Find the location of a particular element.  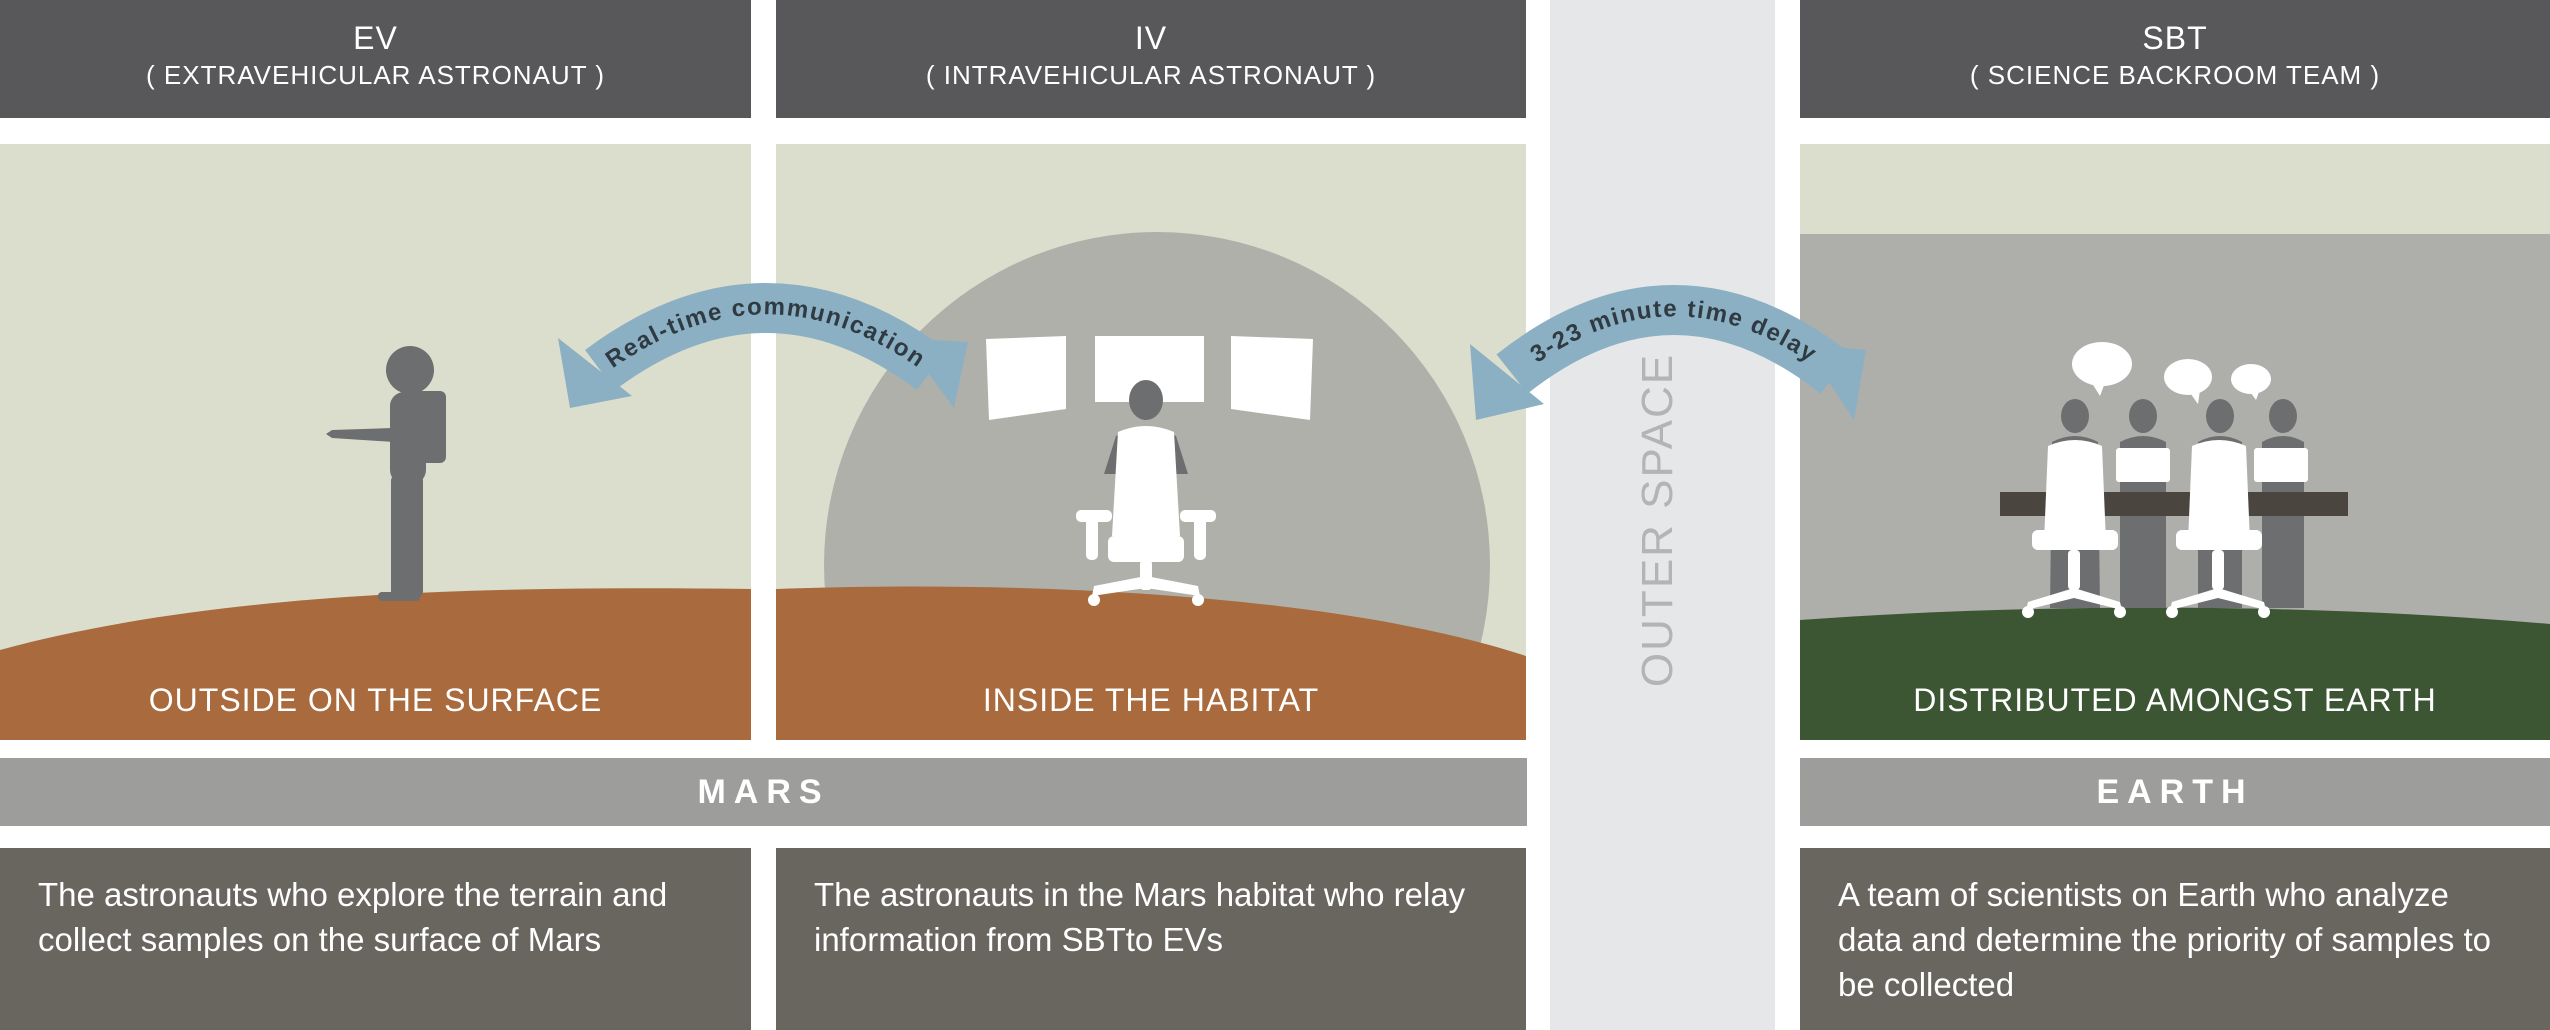

ev-header: EV ( EXTRAVEHICULAR ASTRONAUT ) is located at coordinates (375, 59).